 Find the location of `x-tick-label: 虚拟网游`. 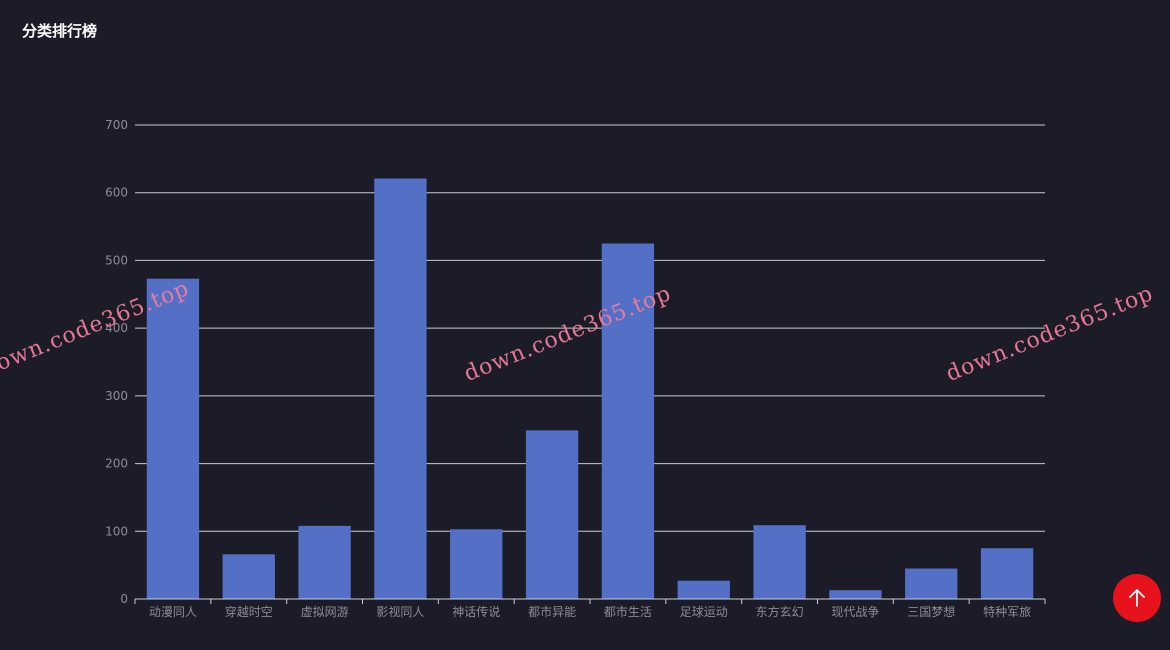

x-tick-label: 虚拟网游 is located at coordinates (325, 612).